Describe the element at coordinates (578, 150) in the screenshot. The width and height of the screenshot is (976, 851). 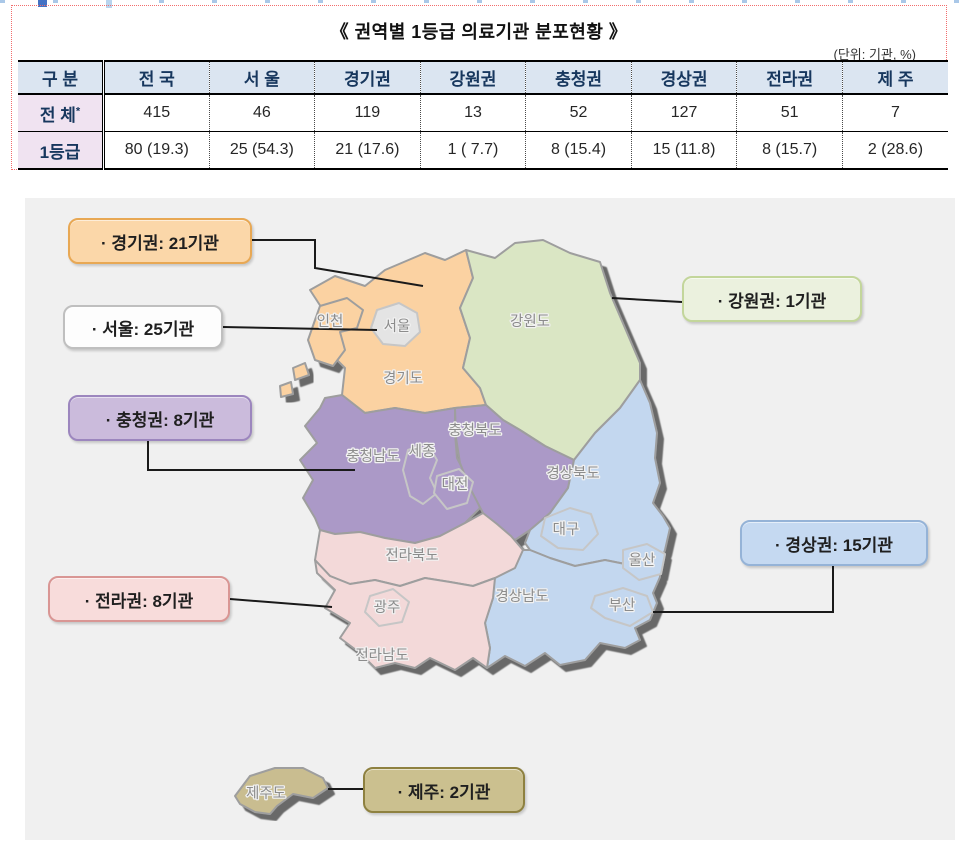
I see `table-cell: 8 (15.4)` at that location.